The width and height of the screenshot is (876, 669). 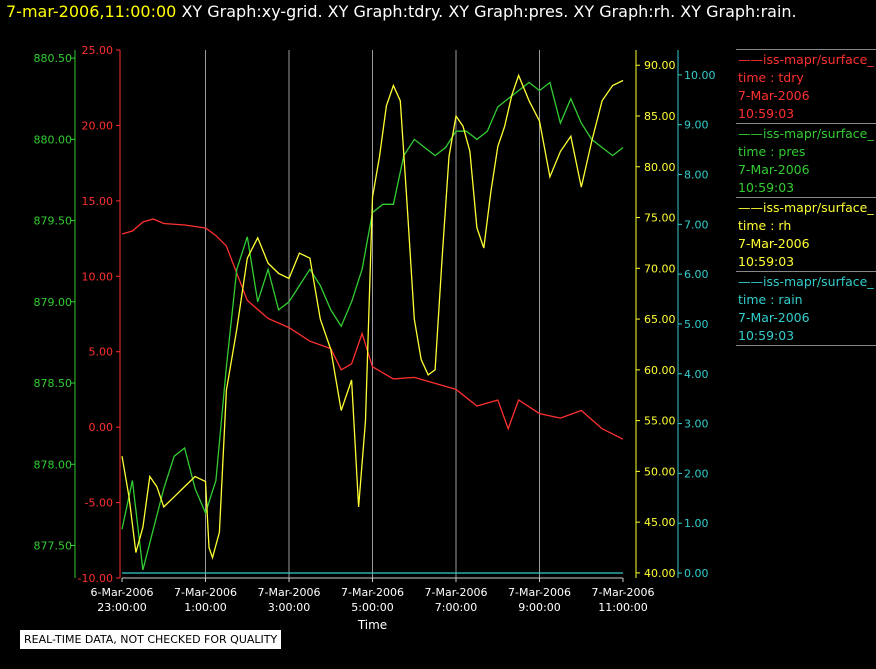 What do you see at coordinates (660, 522) in the screenshot?
I see `rh-tick-label: 45.00` at bounding box center [660, 522].